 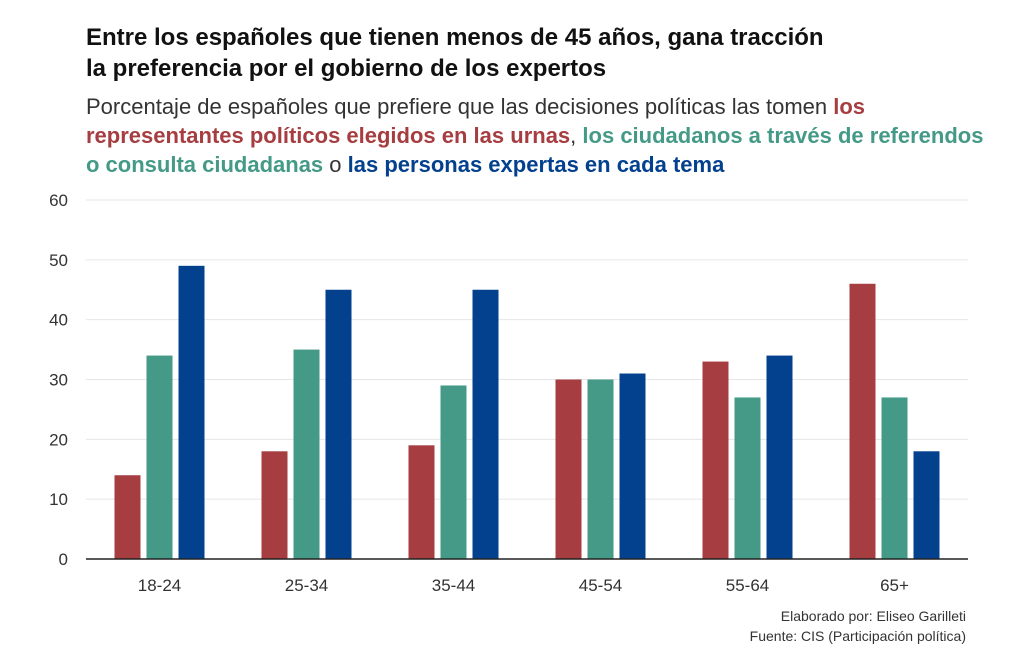 What do you see at coordinates (58, 380) in the screenshot?
I see `y-tick-label: 30` at bounding box center [58, 380].